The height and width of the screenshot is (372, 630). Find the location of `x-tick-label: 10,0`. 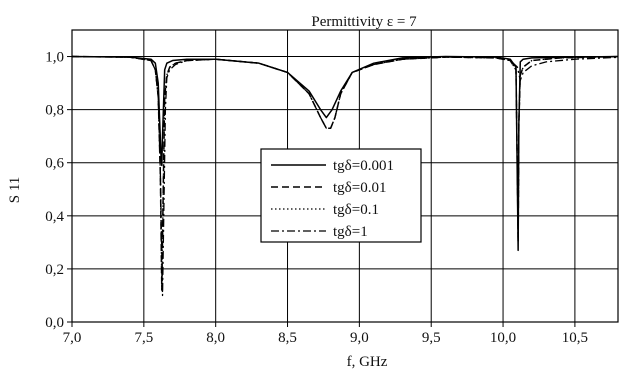

x-tick-label: 10,0 is located at coordinates (503, 338).